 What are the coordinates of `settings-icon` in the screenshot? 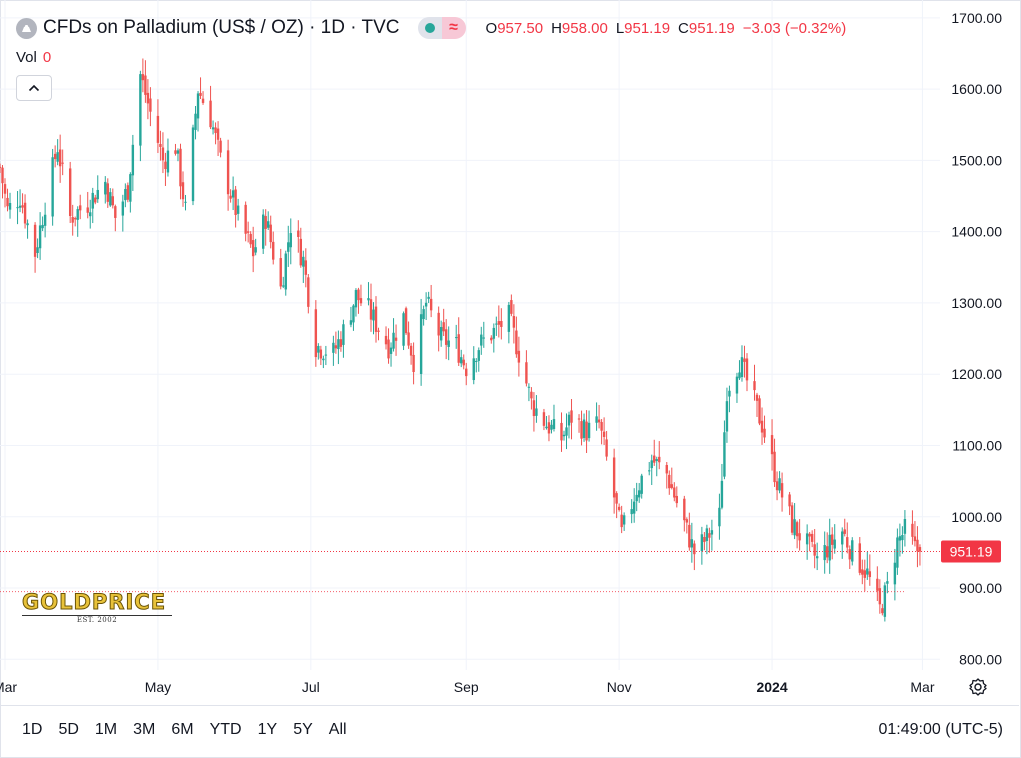 It's located at (978, 687).